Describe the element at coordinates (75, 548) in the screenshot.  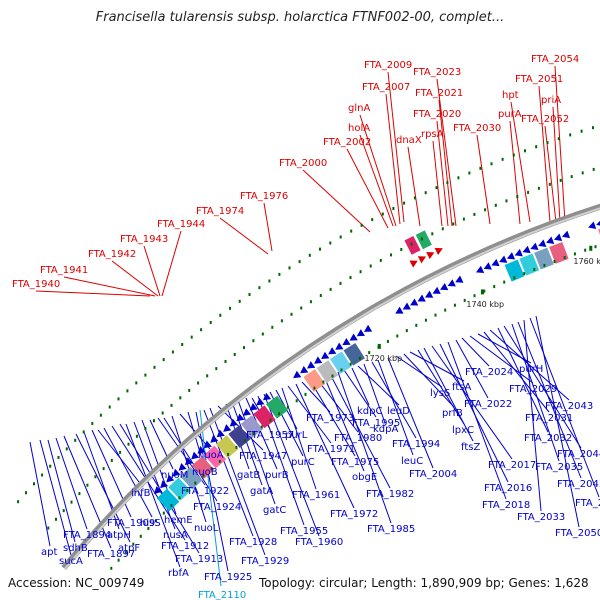
I see `reverse-gene-label: sdhB` at that location.